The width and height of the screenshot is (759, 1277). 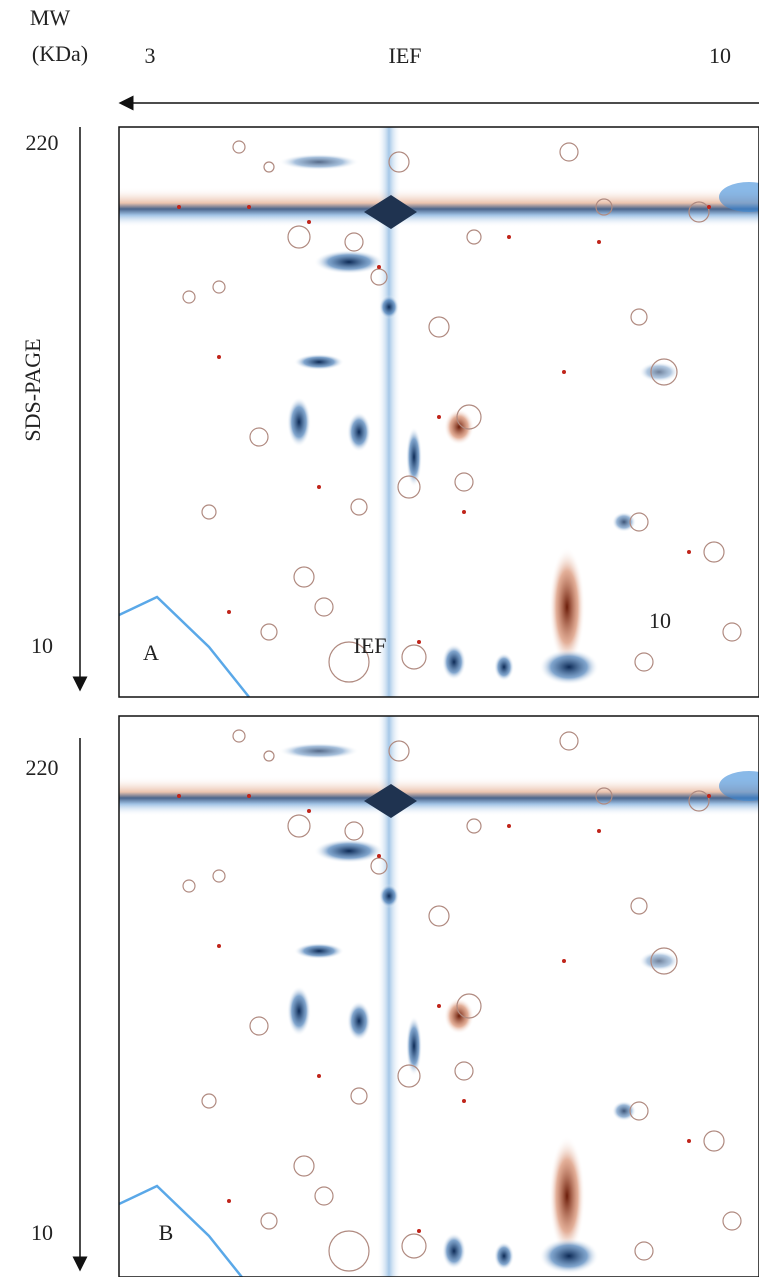 I want to click on y-axis-label: SDS-PAGE, so click(x=32, y=389).